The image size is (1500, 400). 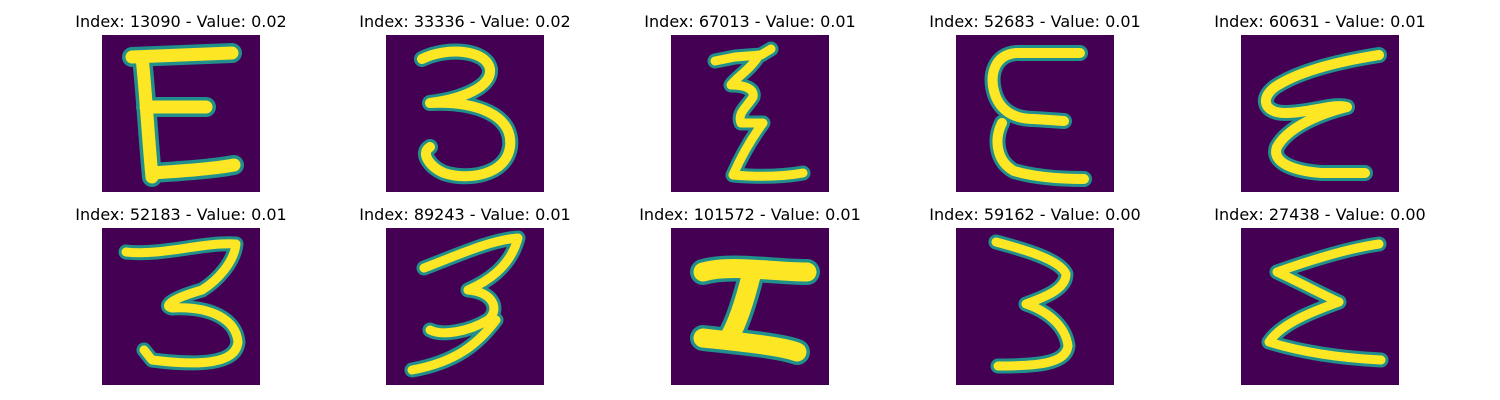 What do you see at coordinates (750, 21) in the screenshot?
I see `panel-title: Index: 67013 - Value: 0.01` at bounding box center [750, 21].